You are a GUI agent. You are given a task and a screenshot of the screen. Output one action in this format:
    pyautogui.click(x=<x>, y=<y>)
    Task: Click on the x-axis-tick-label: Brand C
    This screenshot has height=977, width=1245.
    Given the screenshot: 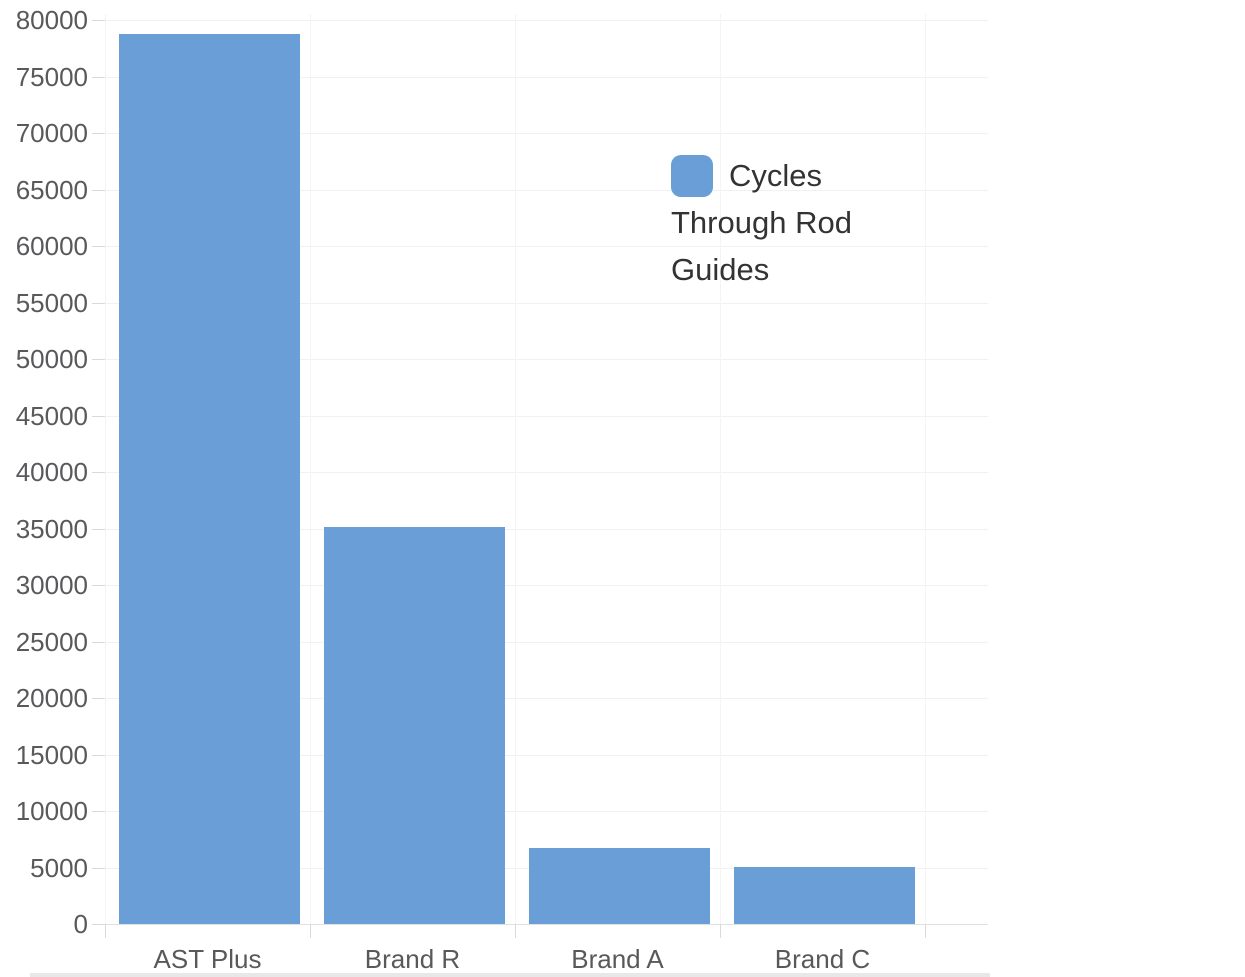 What is the action you would take?
    pyautogui.click(x=822, y=959)
    